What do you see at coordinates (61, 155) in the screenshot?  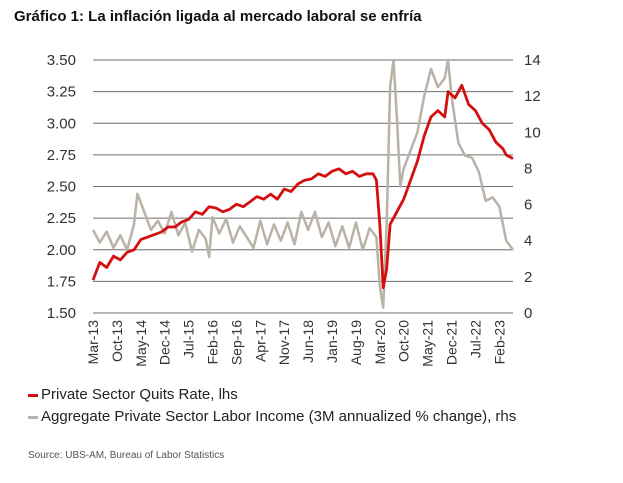 I see `left-tick-label: 2.75` at bounding box center [61, 155].